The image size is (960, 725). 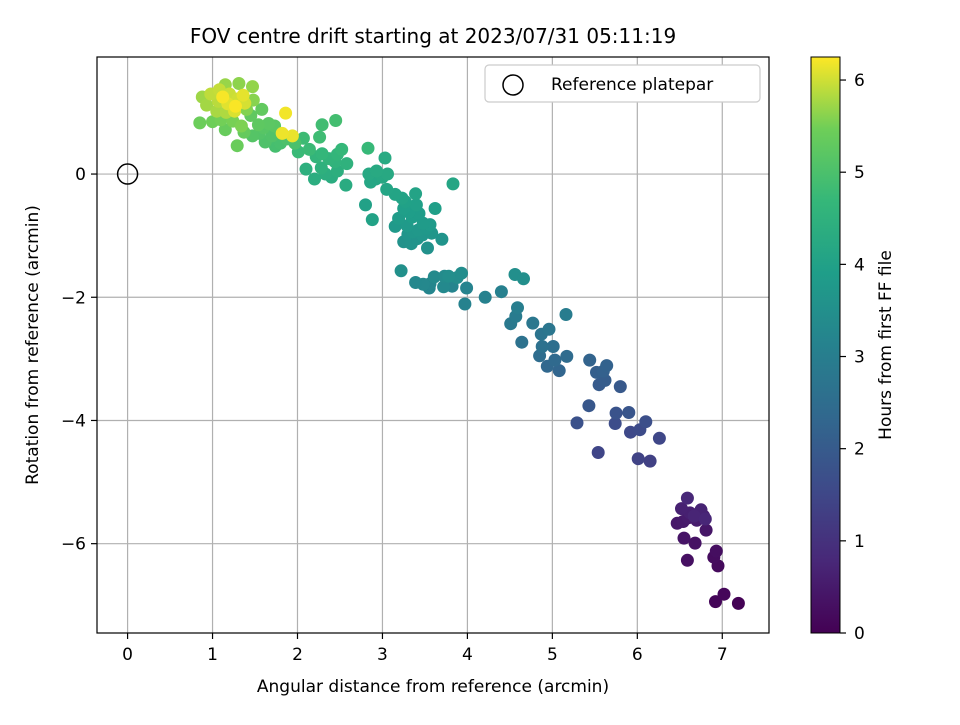 What do you see at coordinates (73, 298) in the screenshot?
I see `y-tick-label: −2` at bounding box center [73, 298].